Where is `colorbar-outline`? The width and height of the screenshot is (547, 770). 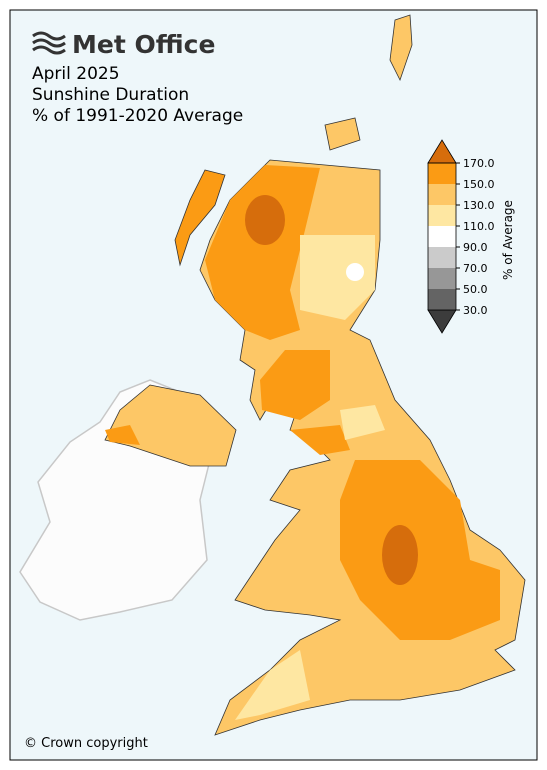
colorbar-outline is located at coordinates (442, 236).